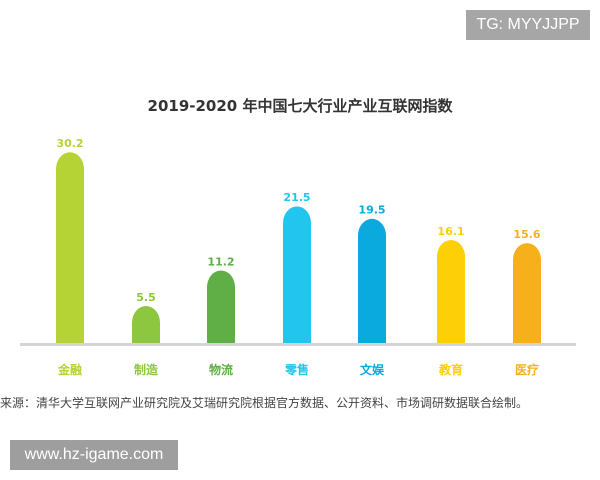  What do you see at coordinates (146, 369) in the screenshot?
I see `category-label: 制造` at bounding box center [146, 369].